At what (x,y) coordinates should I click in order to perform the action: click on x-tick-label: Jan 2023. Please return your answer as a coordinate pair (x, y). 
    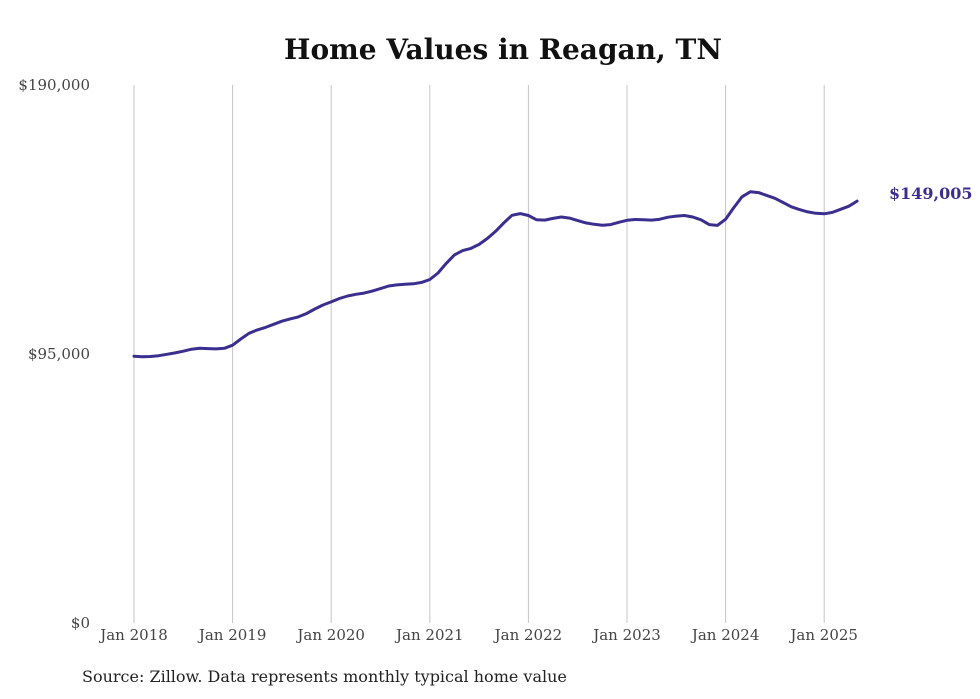
    Looking at the image, I should click on (626, 635).